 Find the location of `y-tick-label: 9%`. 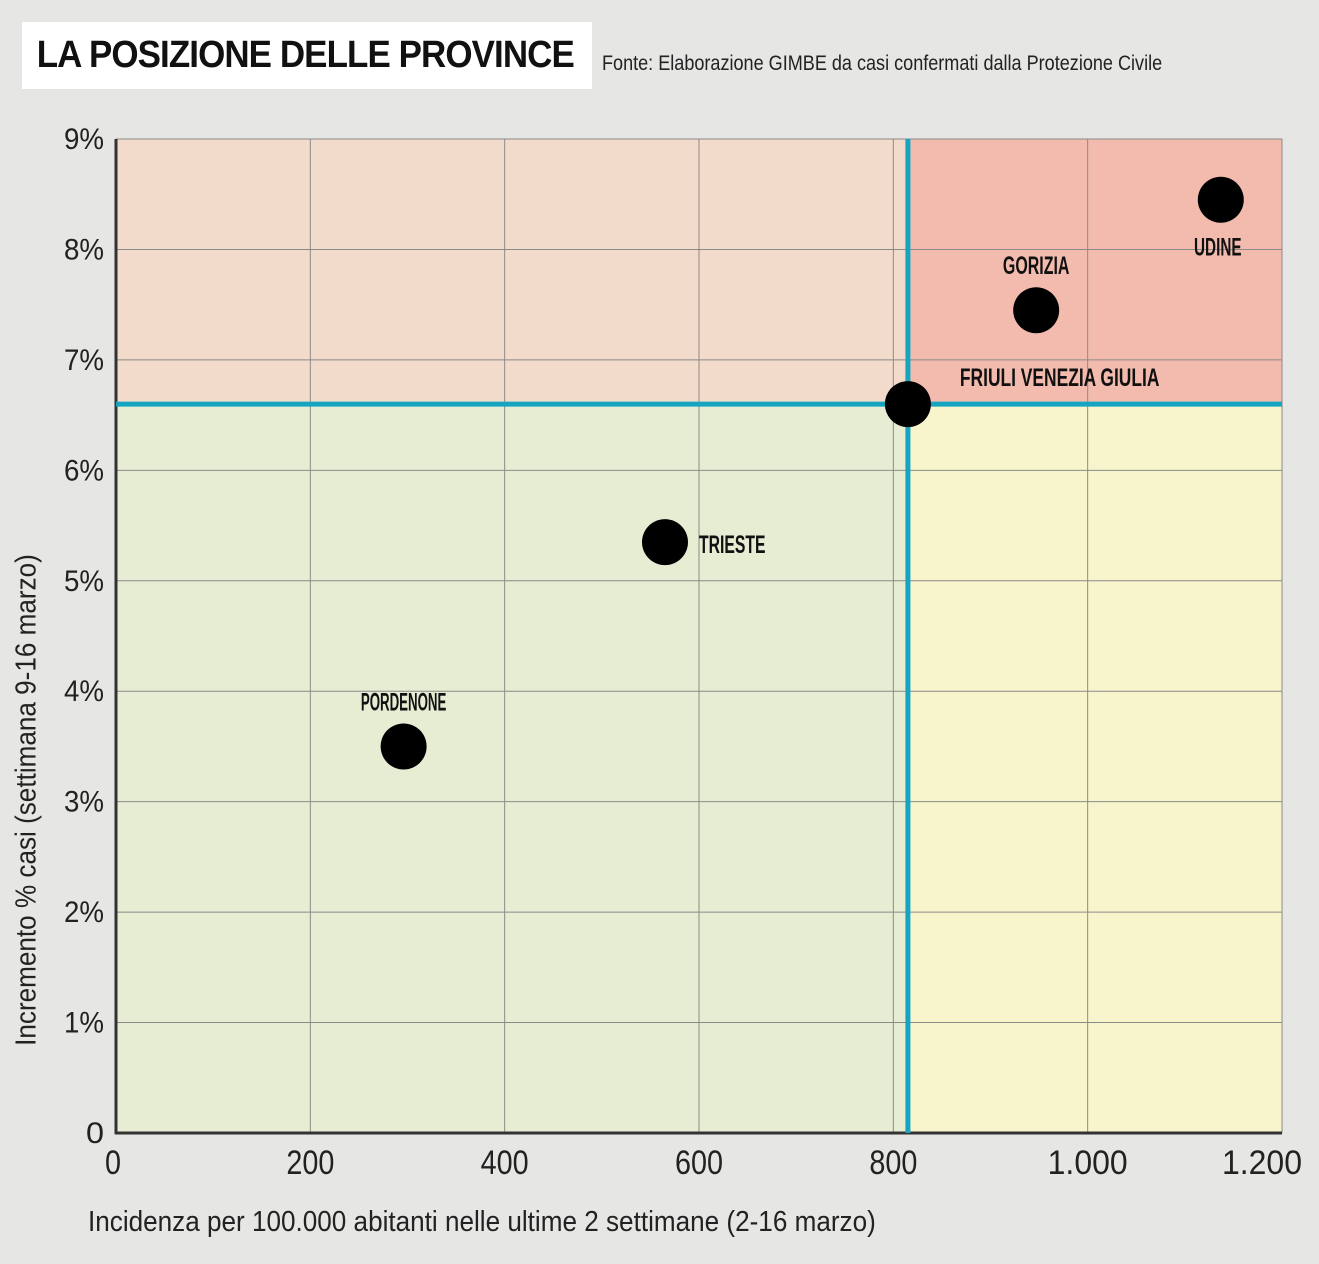

y-tick-label: 9% is located at coordinates (84, 139).